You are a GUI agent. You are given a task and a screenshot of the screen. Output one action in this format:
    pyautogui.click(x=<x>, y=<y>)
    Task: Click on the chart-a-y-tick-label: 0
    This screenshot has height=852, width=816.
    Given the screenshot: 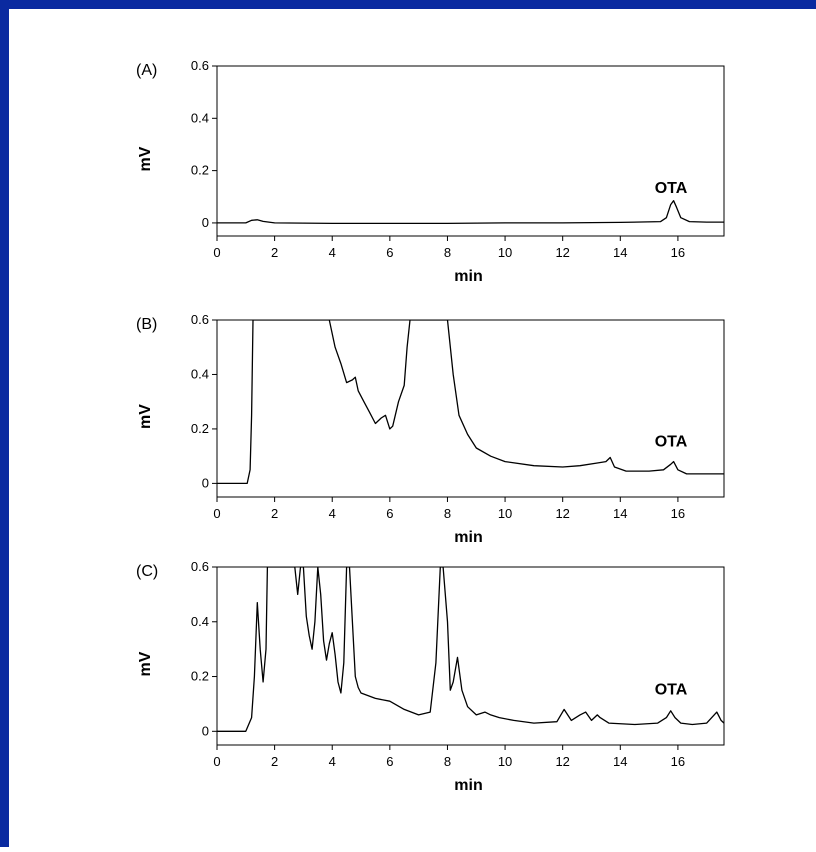 What is the action you would take?
    pyautogui.click(x=205, y=222)
    